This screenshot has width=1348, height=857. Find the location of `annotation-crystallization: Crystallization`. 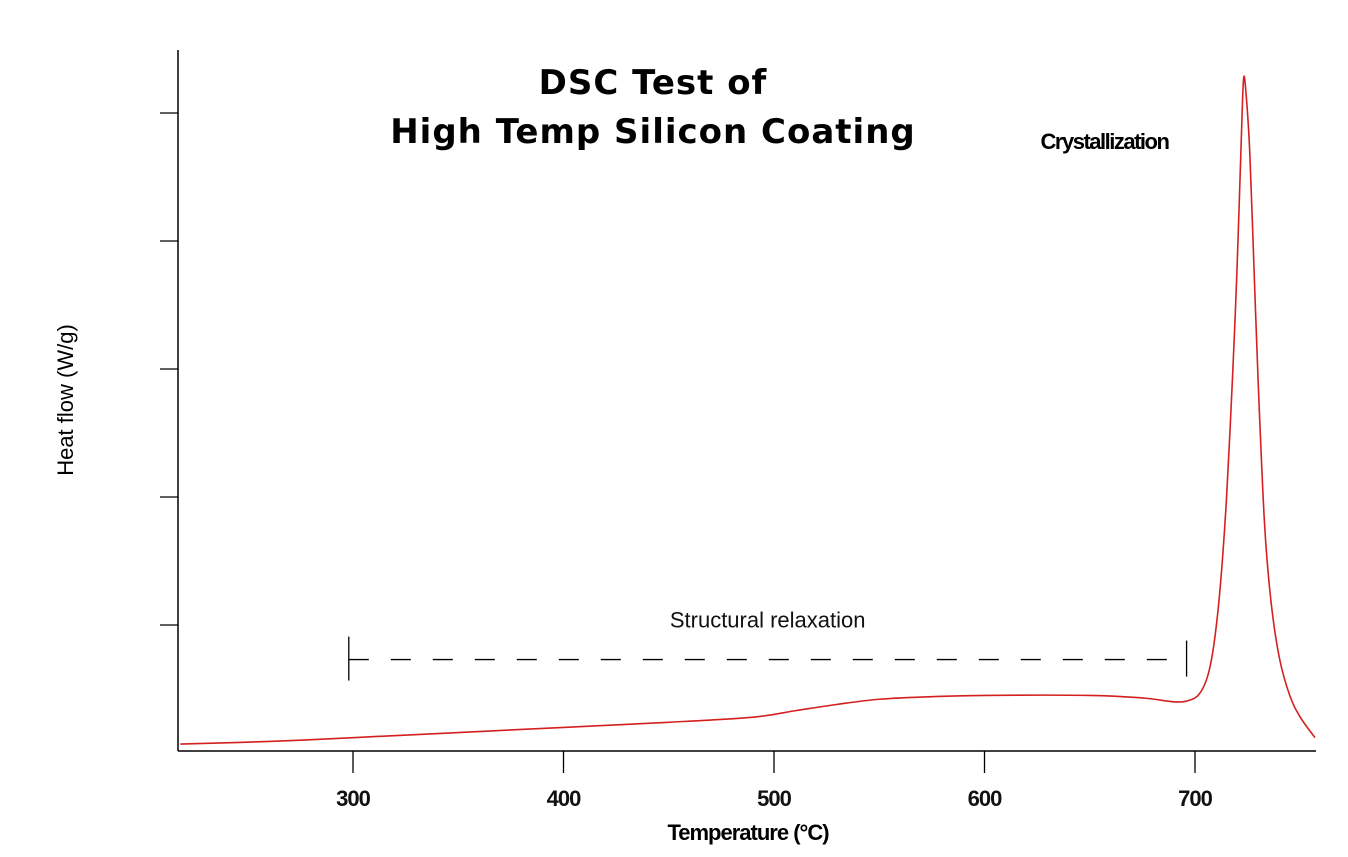

annotation-crystallization: Crystallization is located at coordinates (1105, 141).